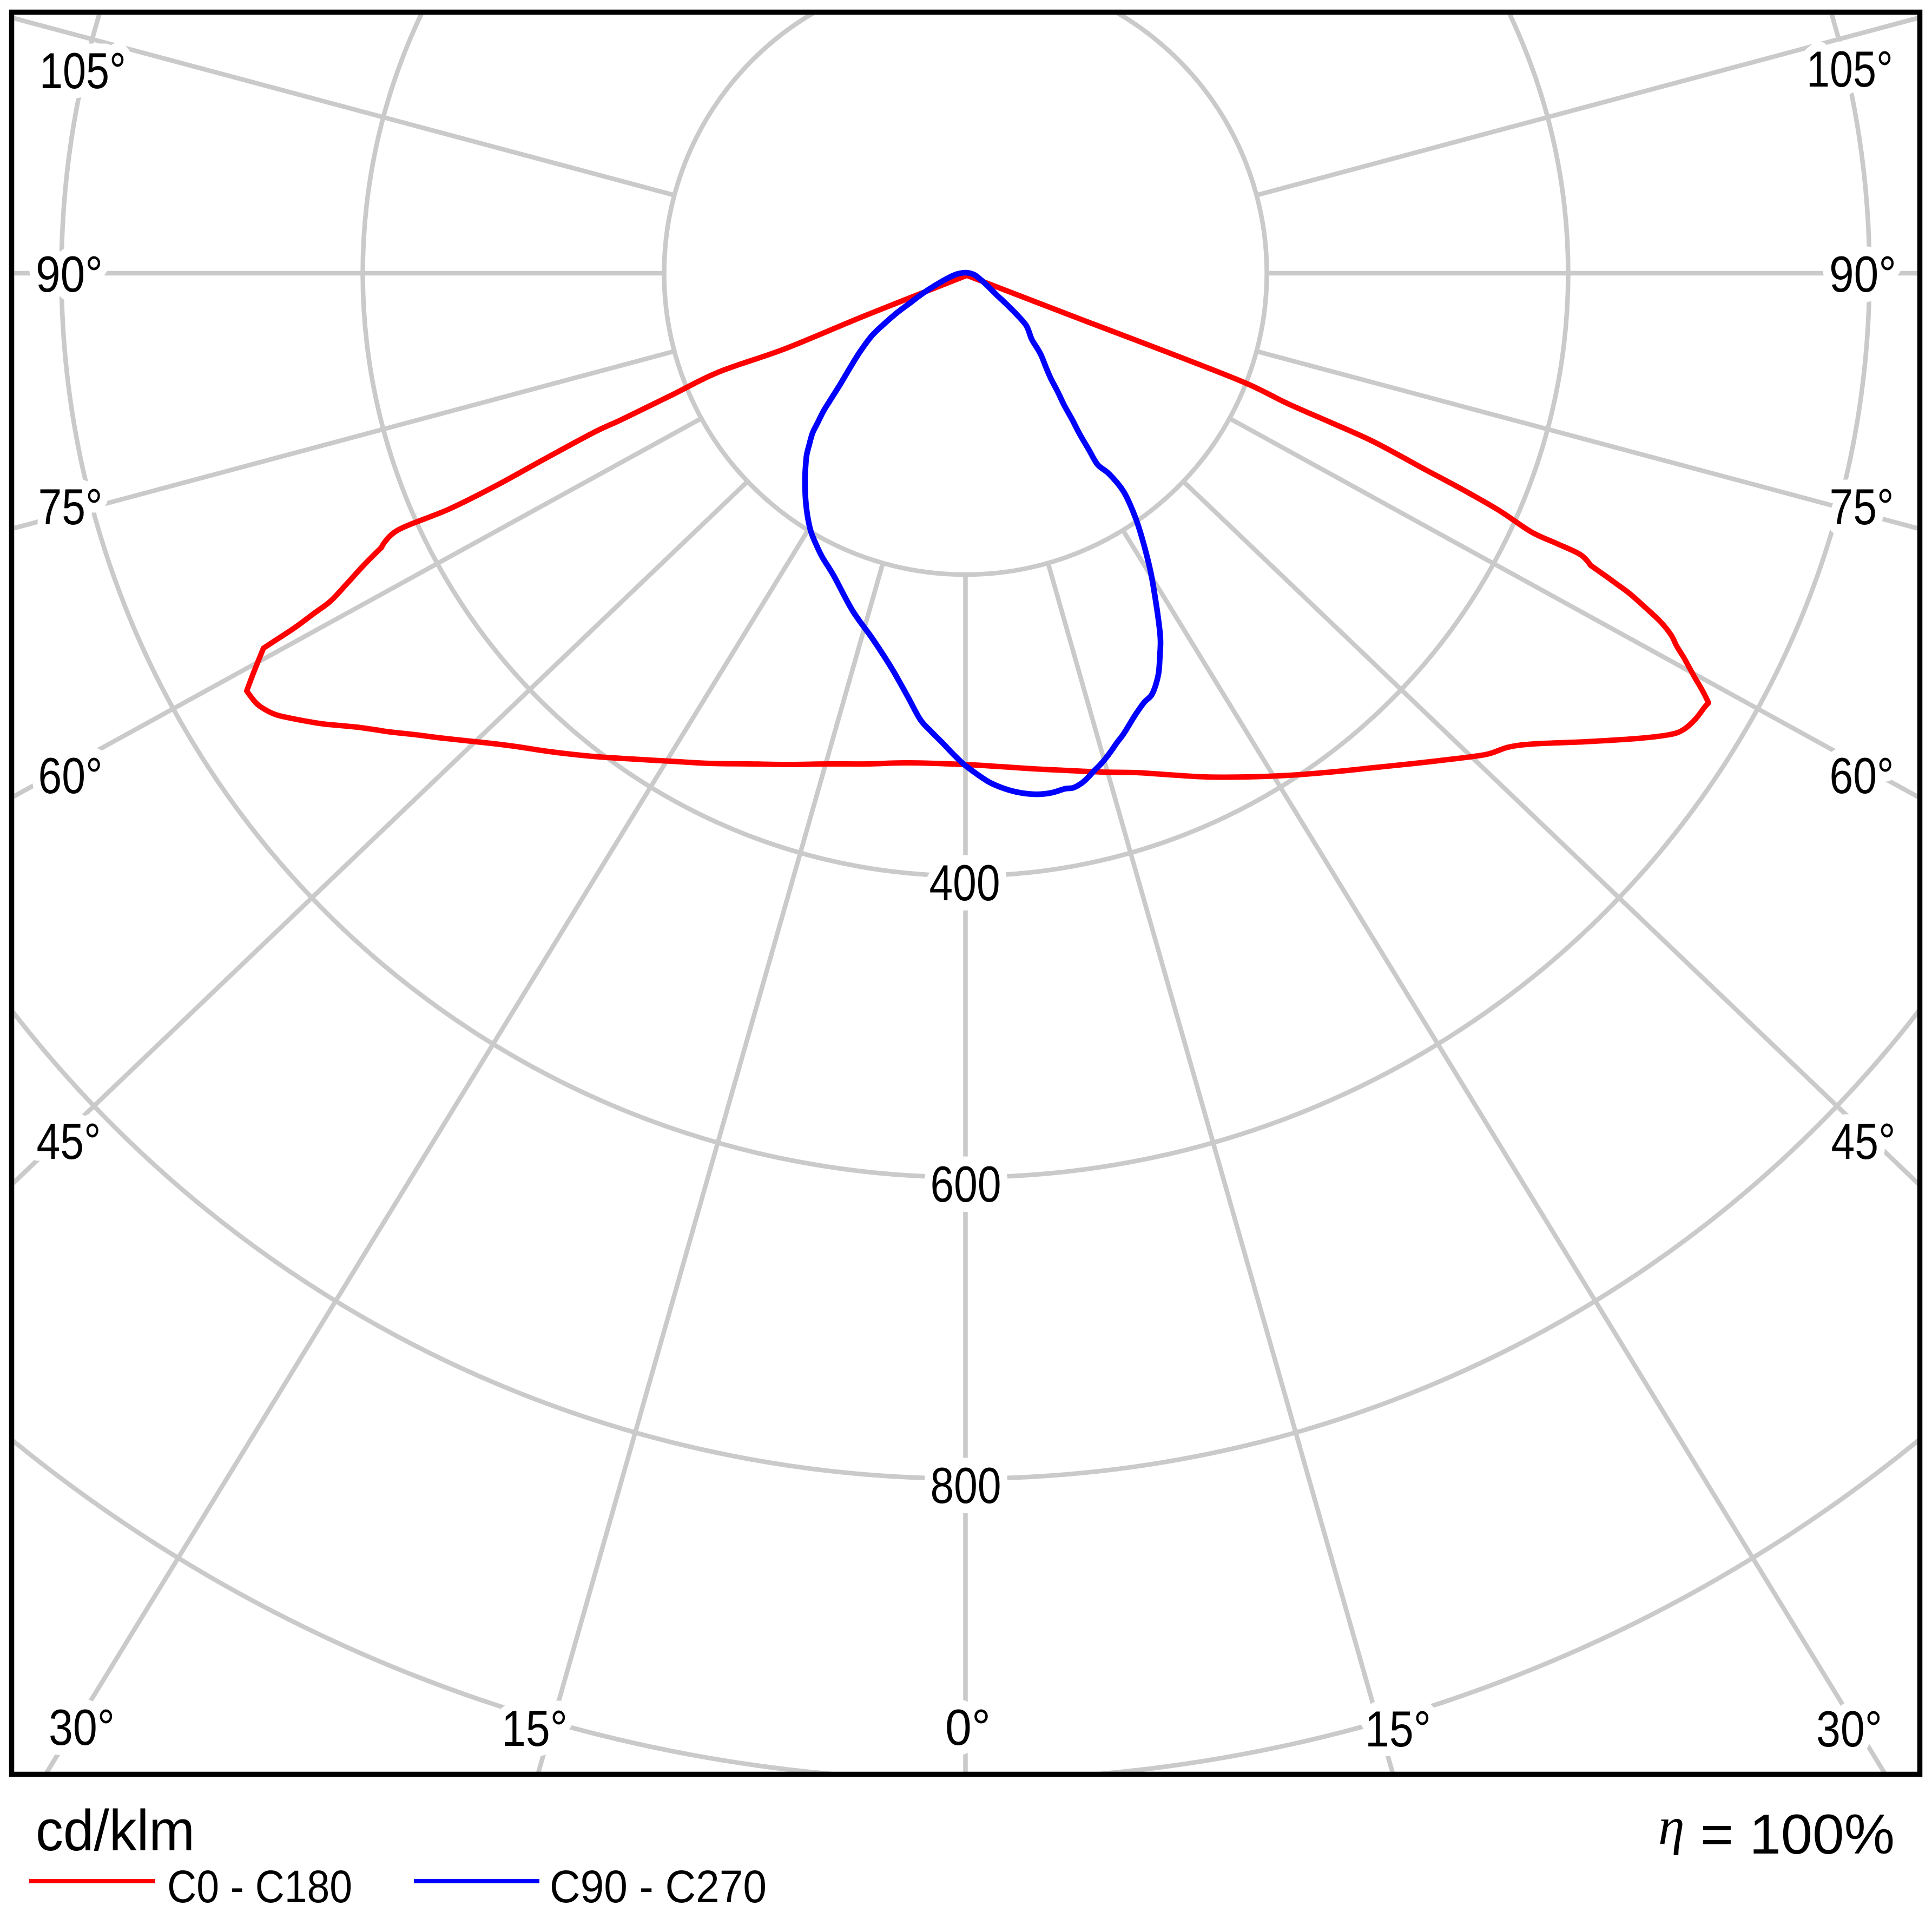 This screenshot has width=1932, height=1932. Describe the element at coordinates (964, 882) in the screenshot. I see `svg-text: 400` at that location.